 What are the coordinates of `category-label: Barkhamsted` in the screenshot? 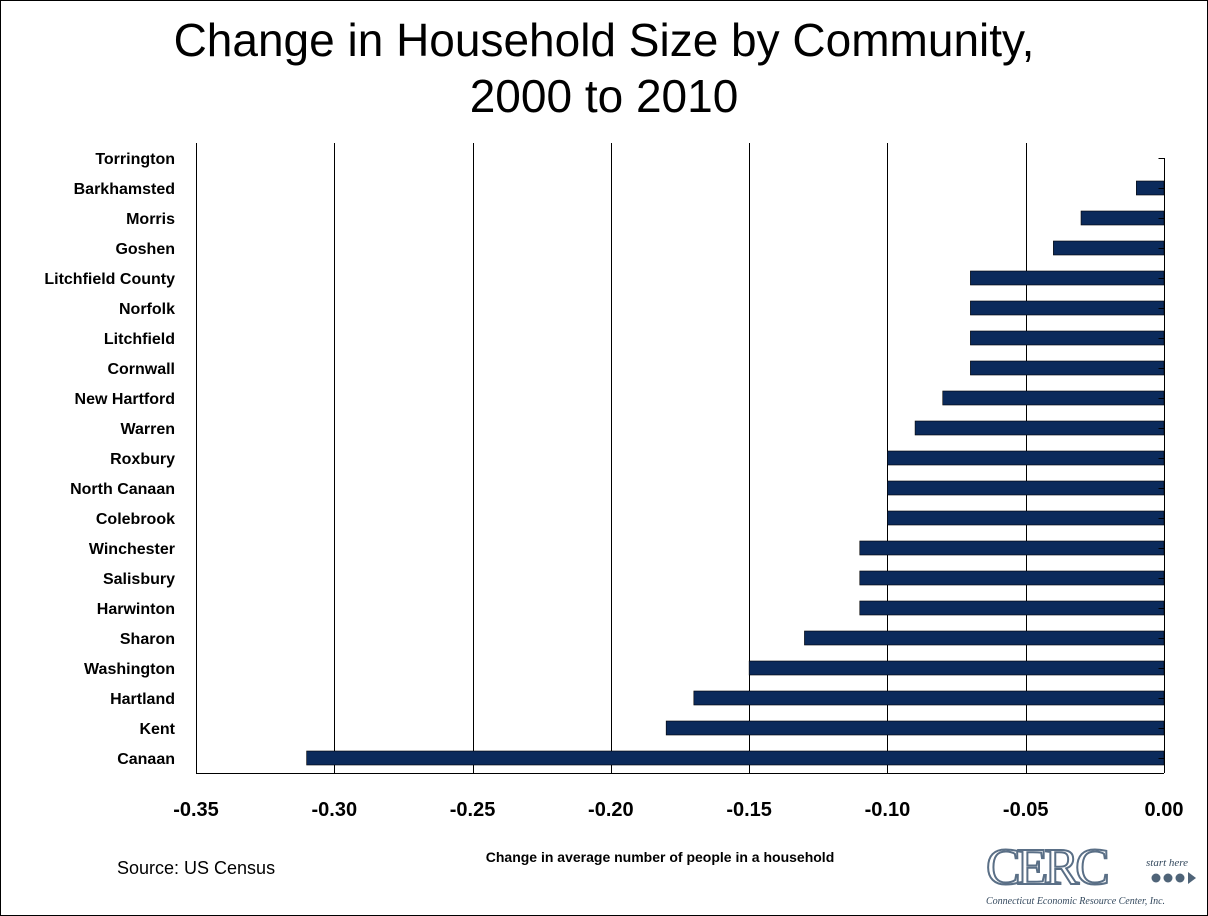 It's located at (124, 189).